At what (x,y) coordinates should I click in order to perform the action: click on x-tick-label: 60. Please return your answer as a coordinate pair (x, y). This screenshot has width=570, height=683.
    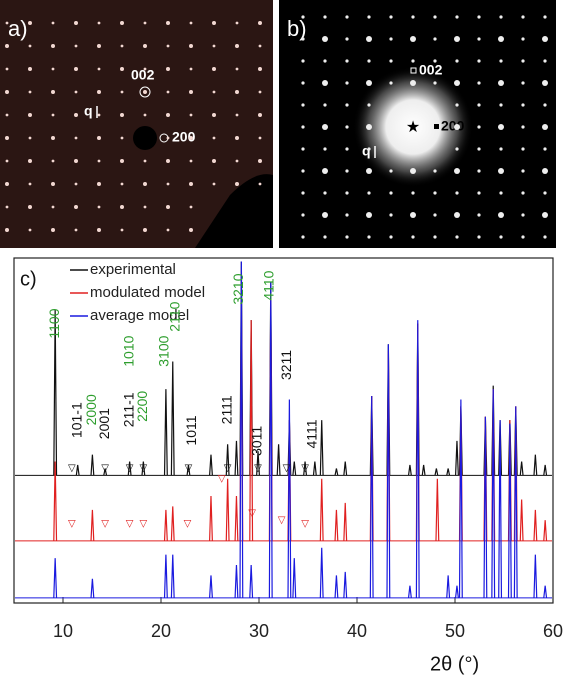
    Looking at the image, I should click on (553, 631).